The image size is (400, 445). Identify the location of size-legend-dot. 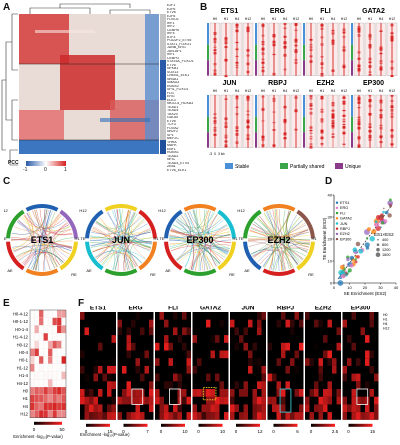
(378, 249).